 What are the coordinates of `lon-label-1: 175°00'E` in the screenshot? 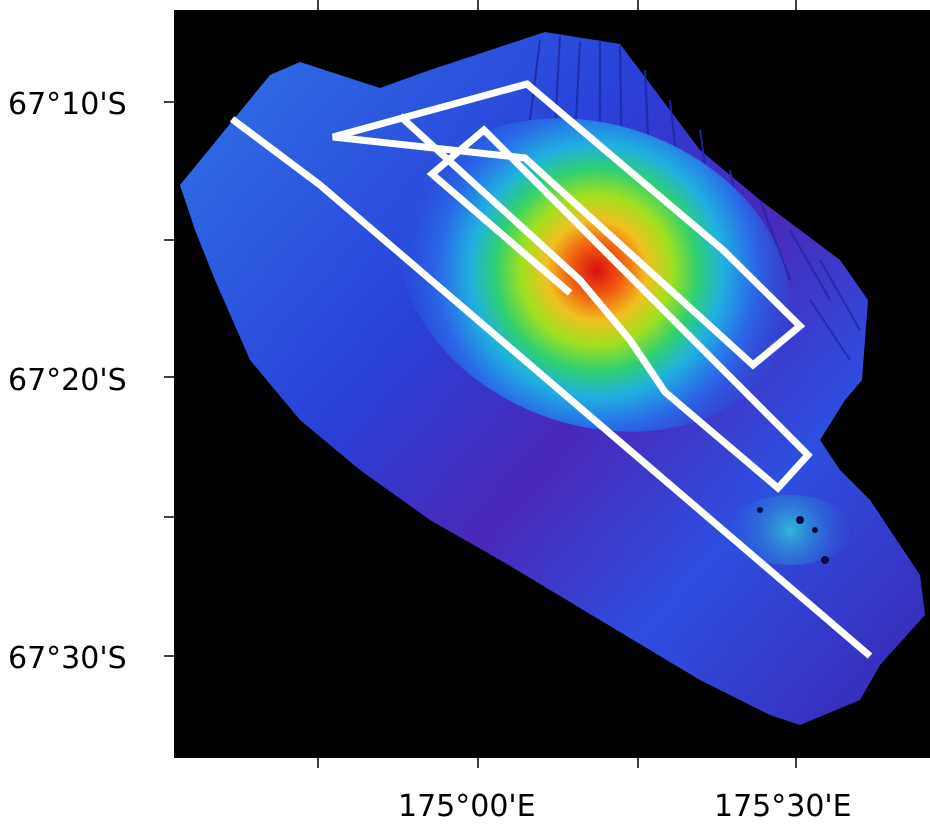 It's located at (467, 806).